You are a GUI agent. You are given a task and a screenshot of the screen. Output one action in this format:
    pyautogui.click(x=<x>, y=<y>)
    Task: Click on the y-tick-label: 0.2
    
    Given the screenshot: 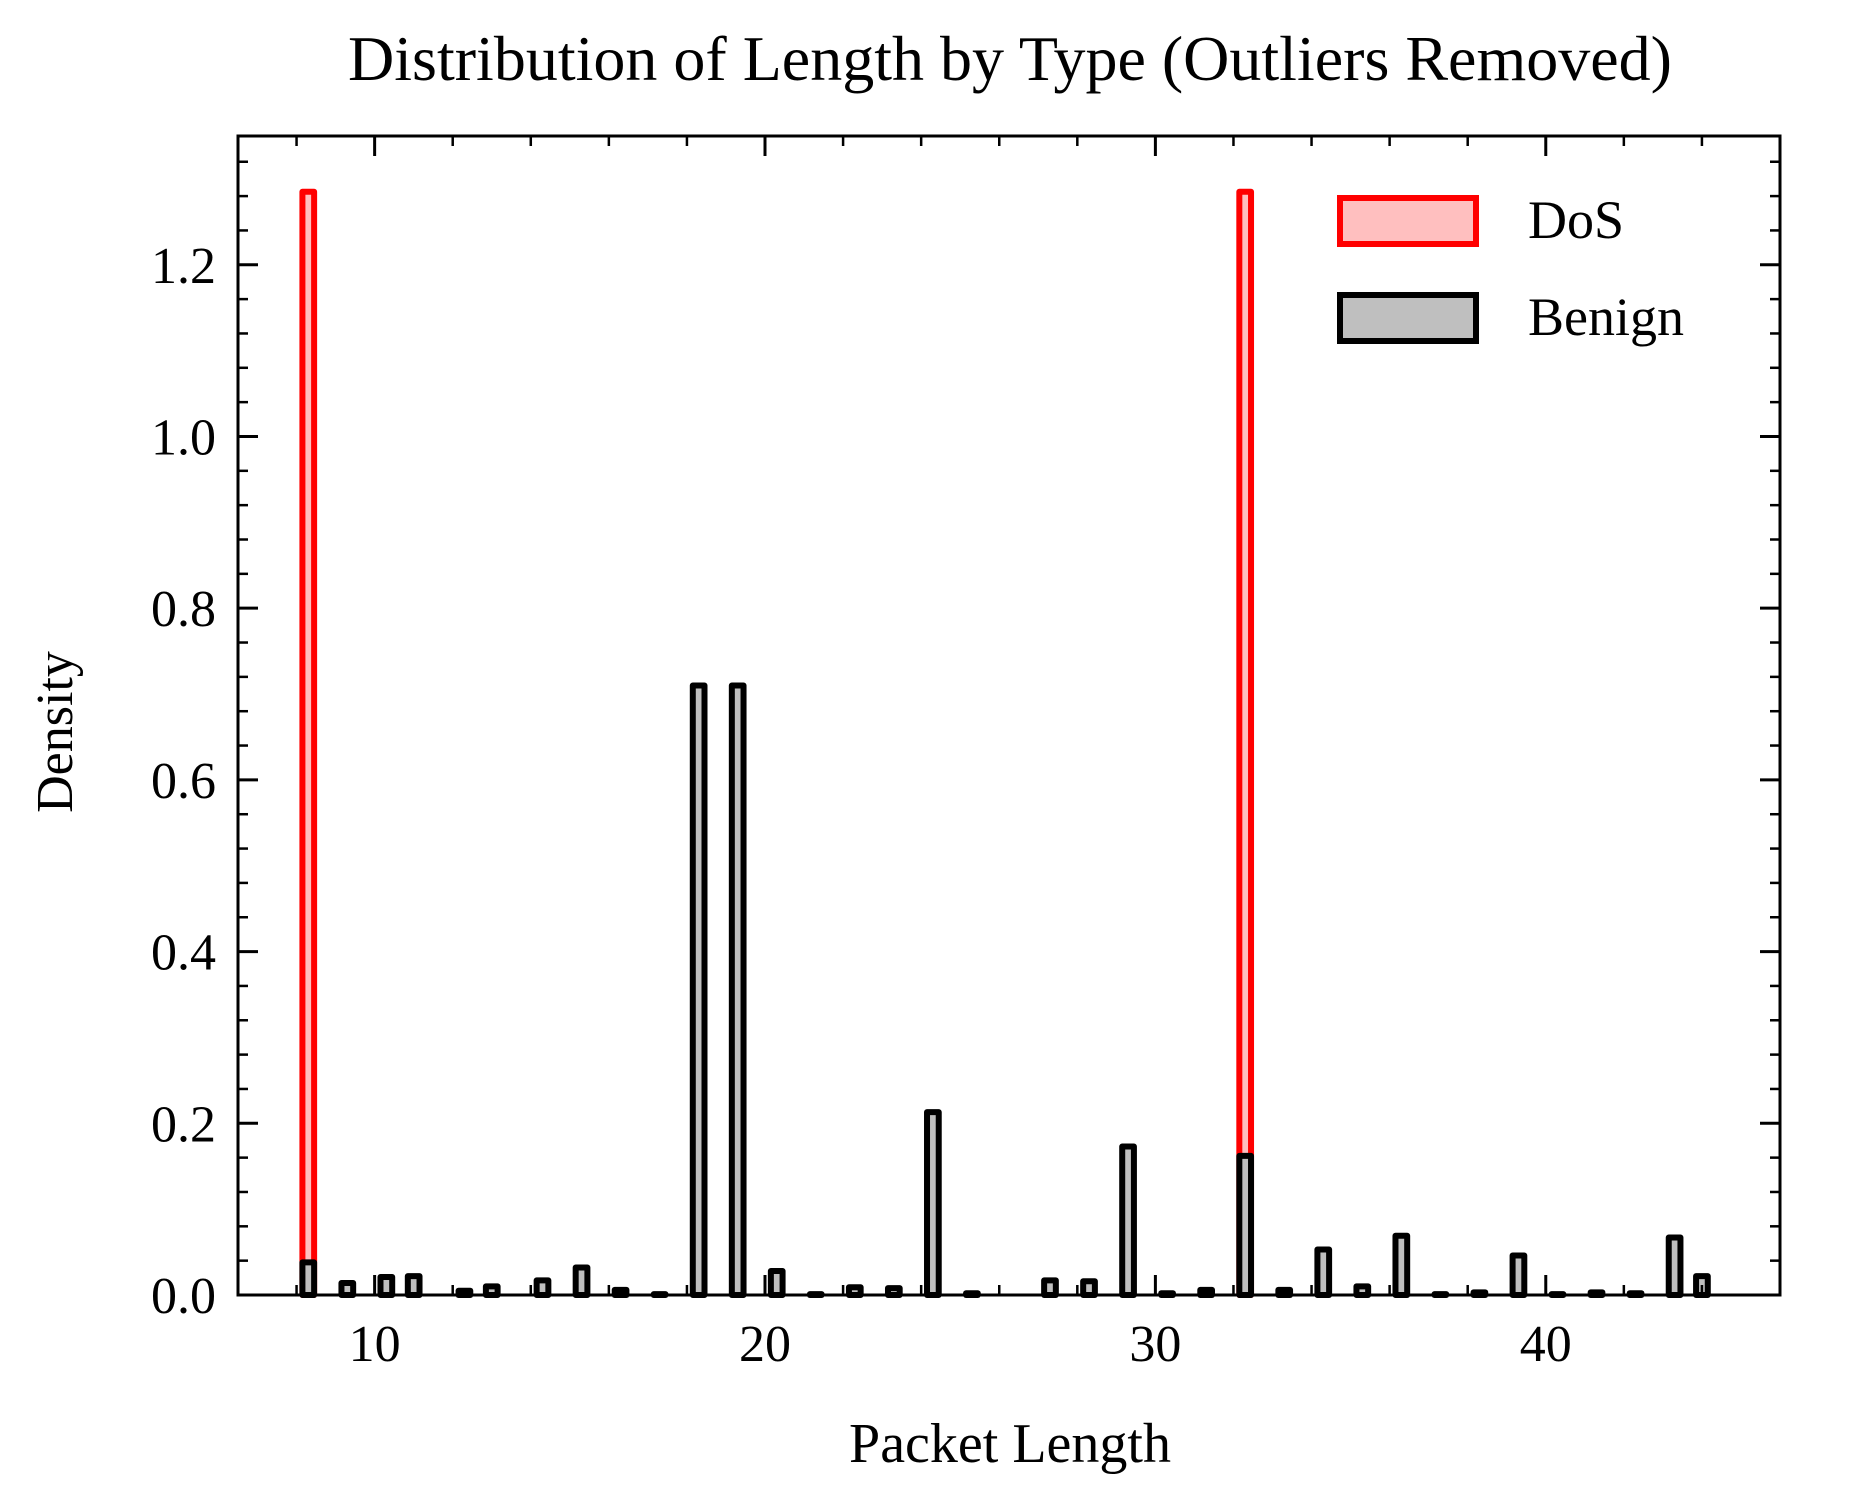 What is the action you would take?
    pyautogui.click(x=183, y=1124)
    